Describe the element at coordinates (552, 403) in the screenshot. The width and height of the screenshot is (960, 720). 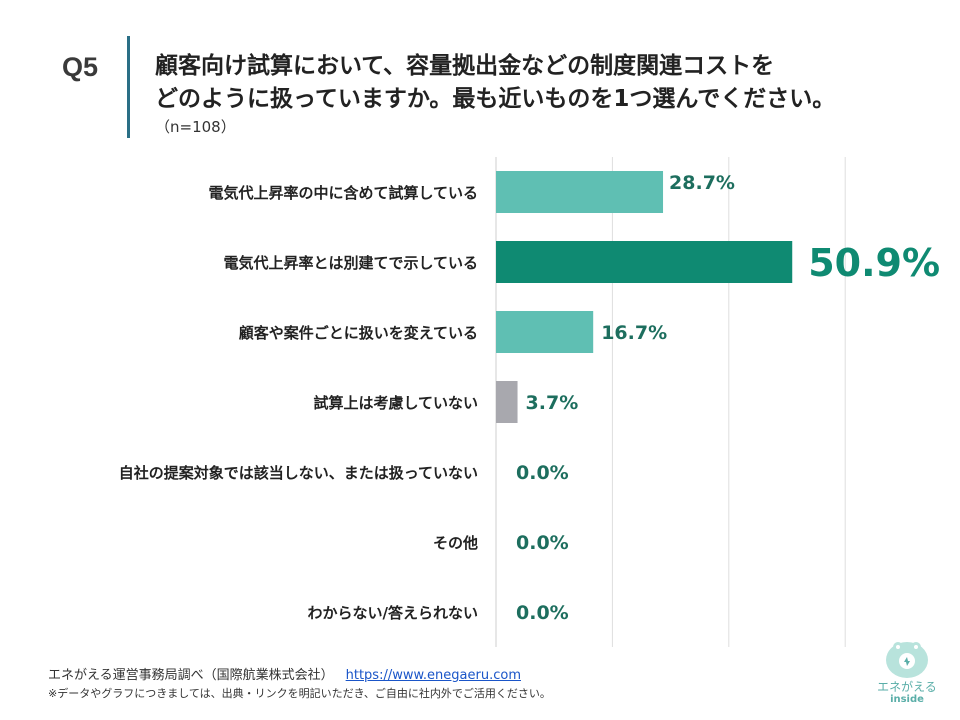
I see `data-label: 3.7%` at that location.